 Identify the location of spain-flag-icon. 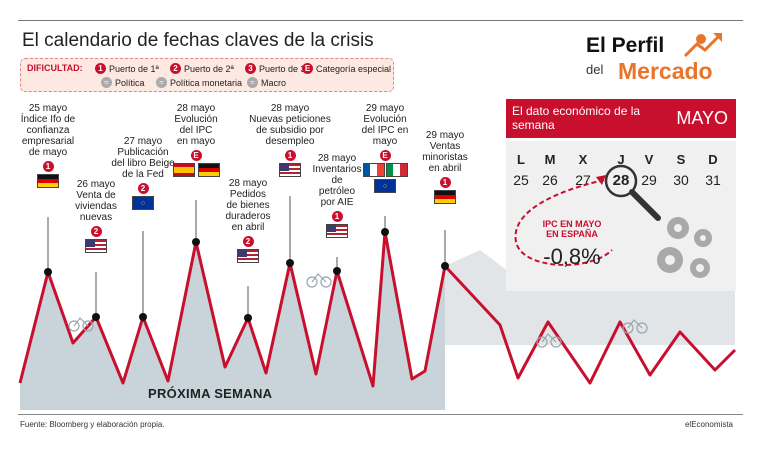
(183, 170).